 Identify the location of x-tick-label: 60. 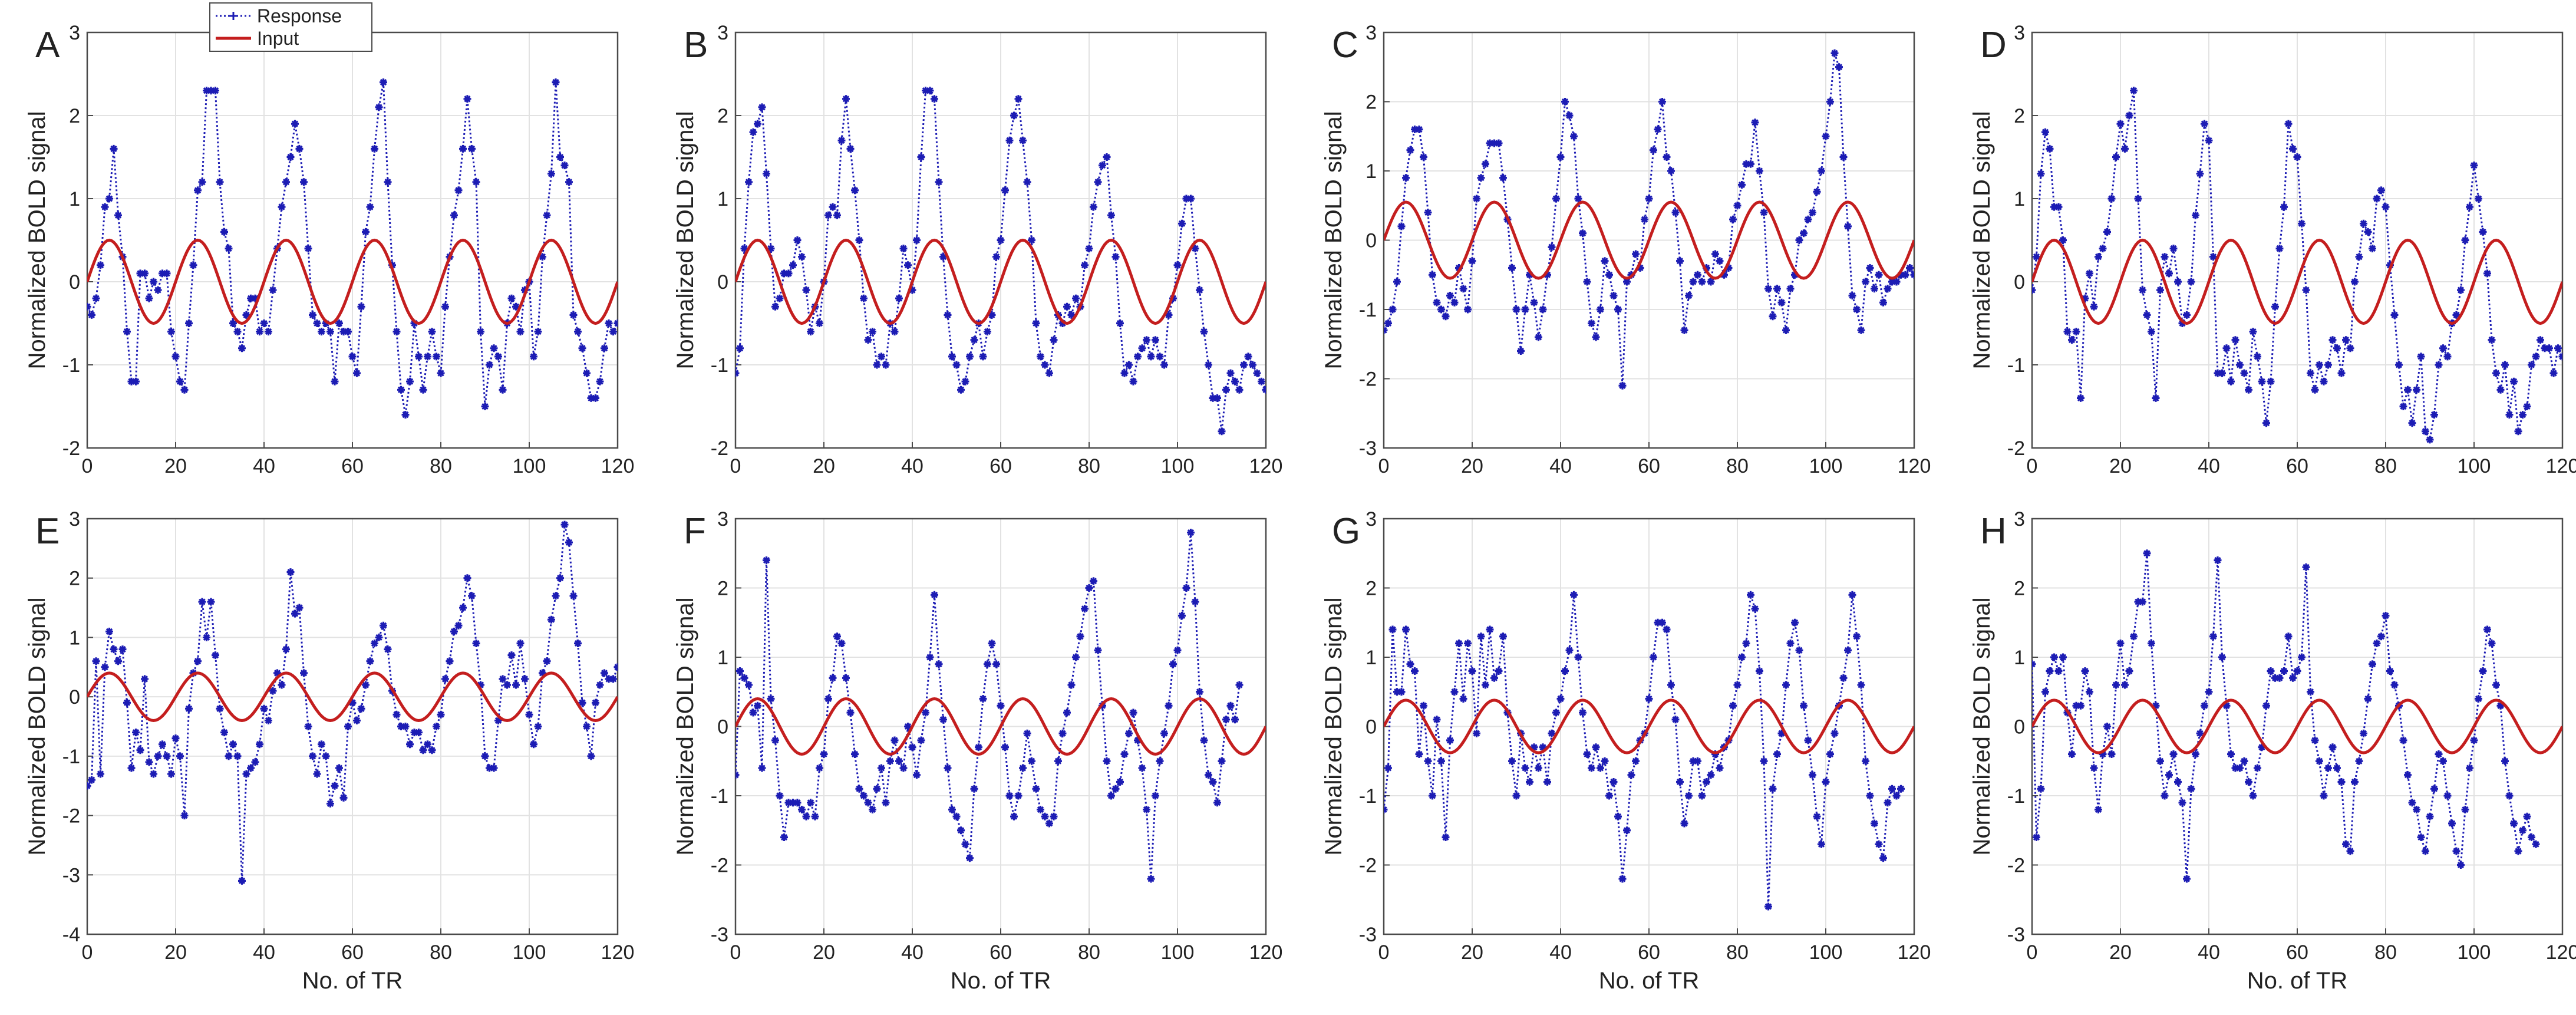
(1649, 466).